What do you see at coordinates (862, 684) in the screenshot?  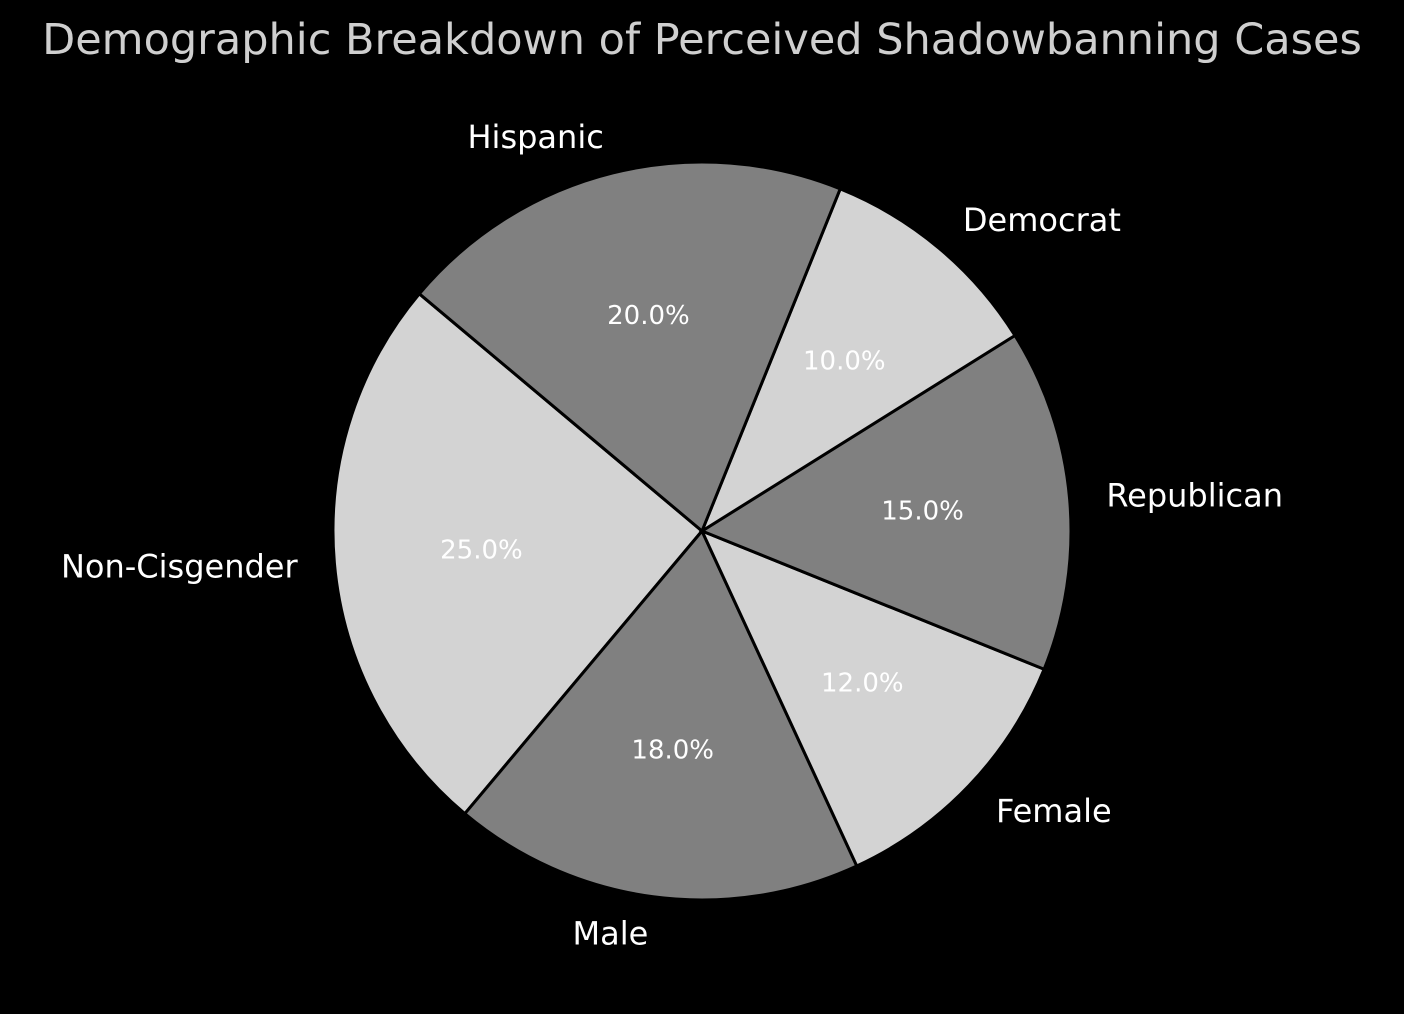 I see `percent-label-female: 12.0%` at bounding box center [862, 684].